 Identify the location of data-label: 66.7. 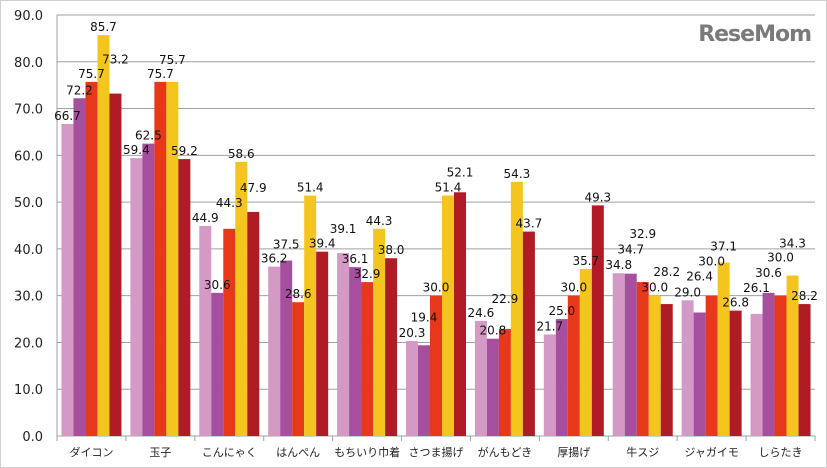
(67, 116).